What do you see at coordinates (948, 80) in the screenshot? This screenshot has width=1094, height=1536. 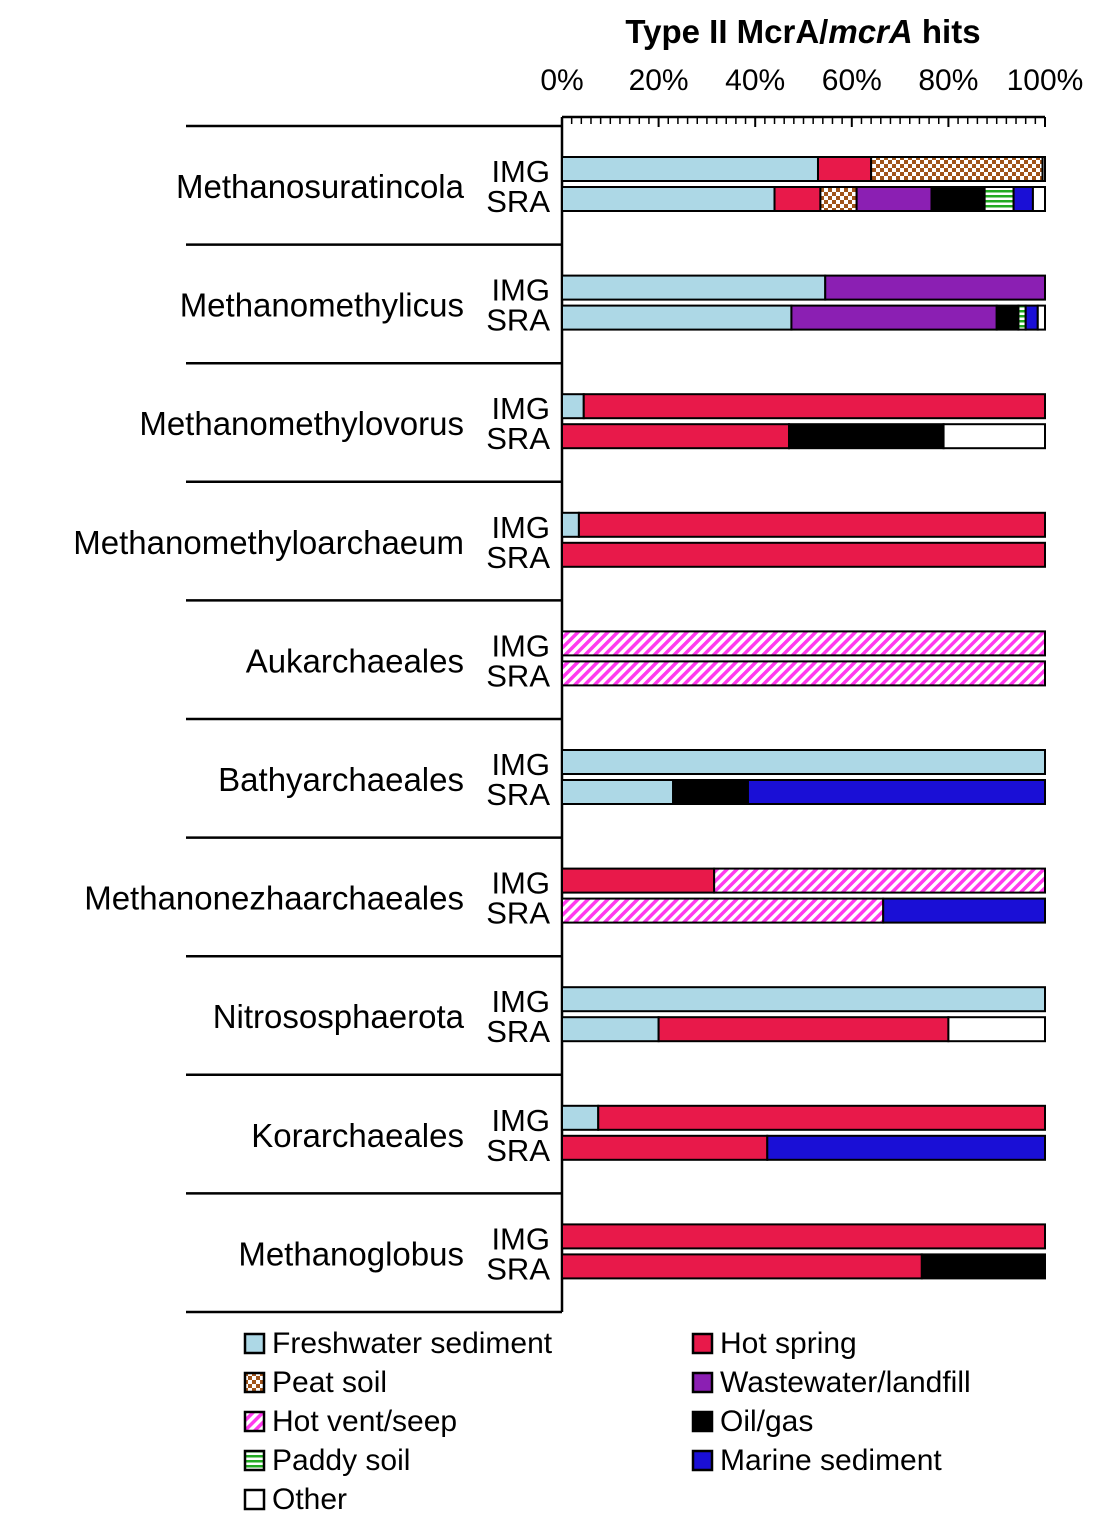 I see `x-tick-label: 80%` at bounding box center [948, 80].